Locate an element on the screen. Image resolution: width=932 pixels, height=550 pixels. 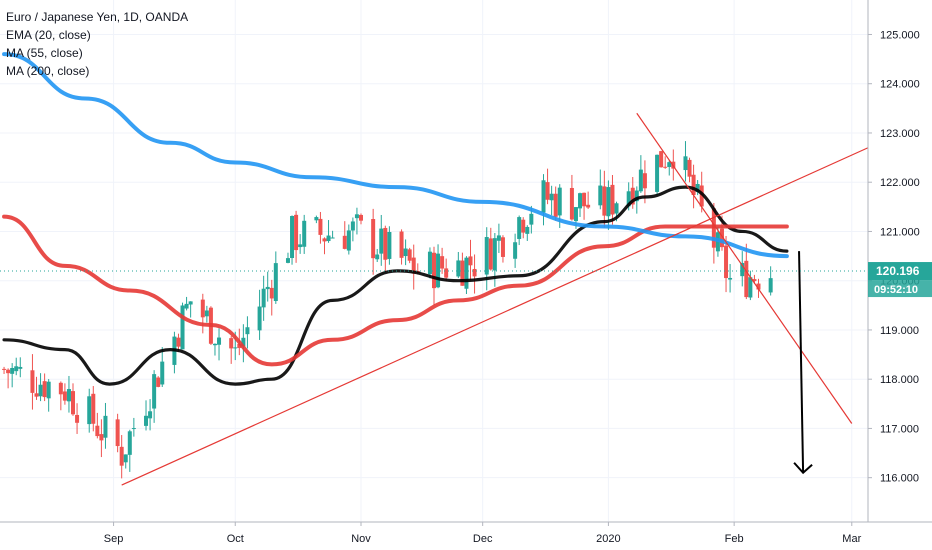
price-tick-label: 122.000 is located at coordinates (900, 183).